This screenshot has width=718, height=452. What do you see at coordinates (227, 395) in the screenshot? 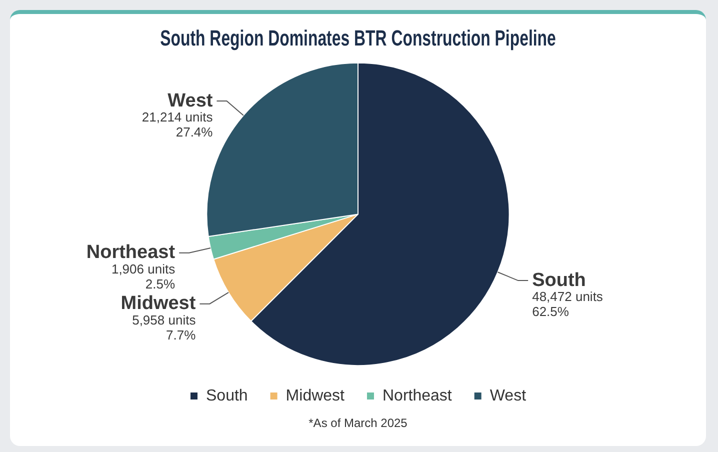
I see `legend-label: South` at bounding box center [227, 395].